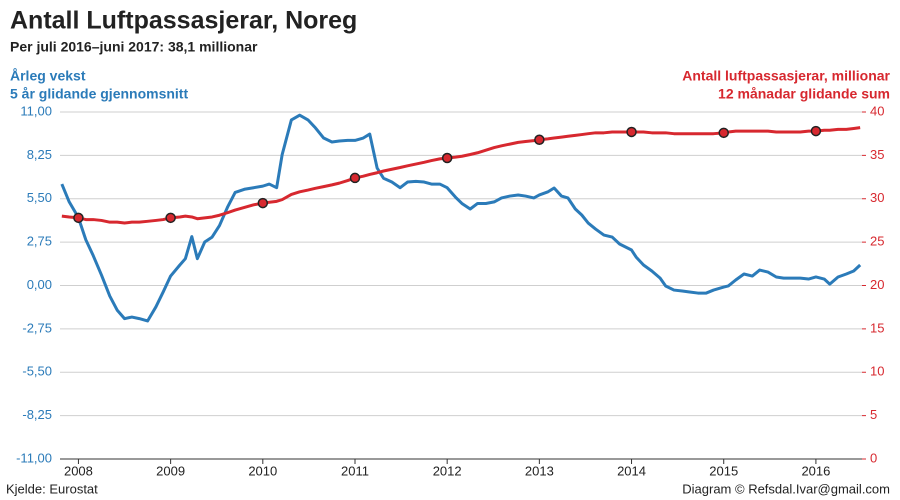  Describe the element at coordinates (723, 470) in the screenshot. I see `x-tick-label: 2015` at that location.